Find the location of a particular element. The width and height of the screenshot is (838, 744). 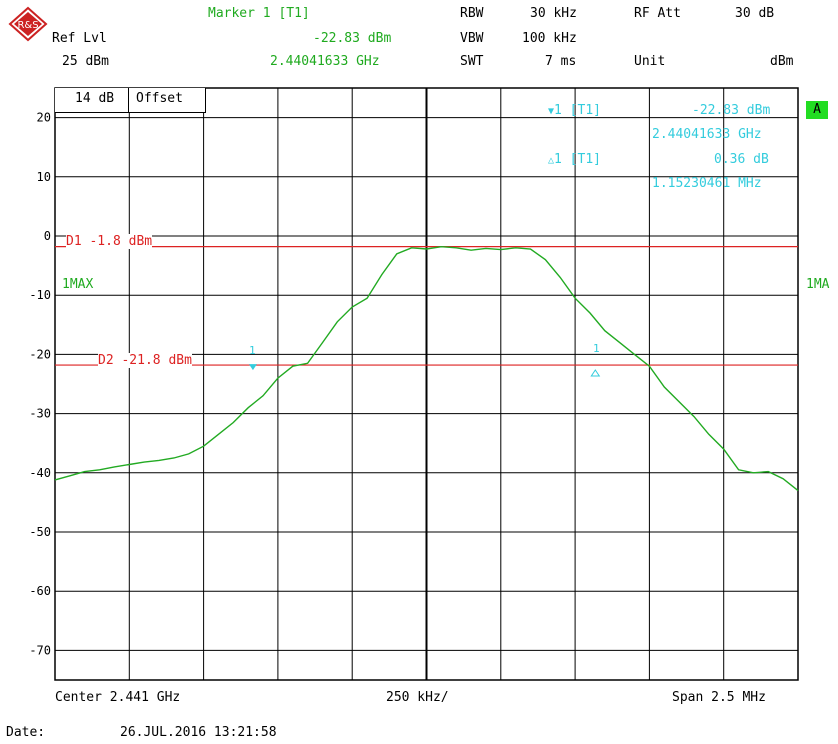

unit-value: dBm is located at coordinates (782, 61).